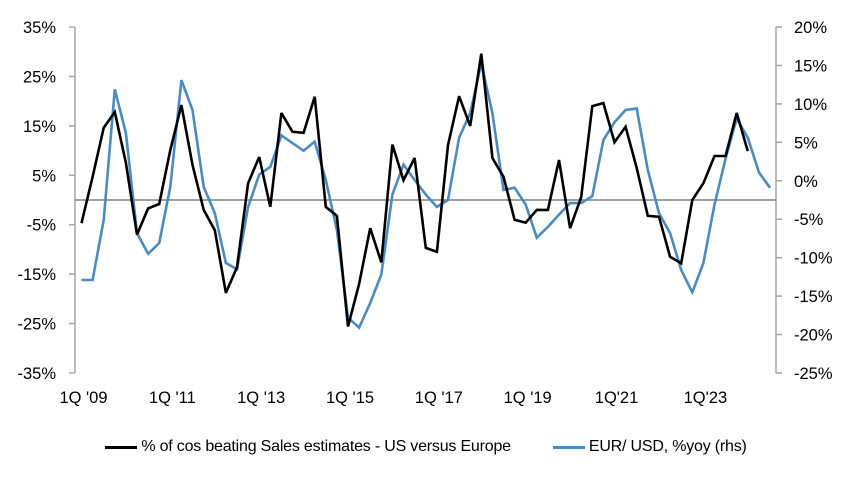  I want to click on legend-swatch-black, so click(121, 447).